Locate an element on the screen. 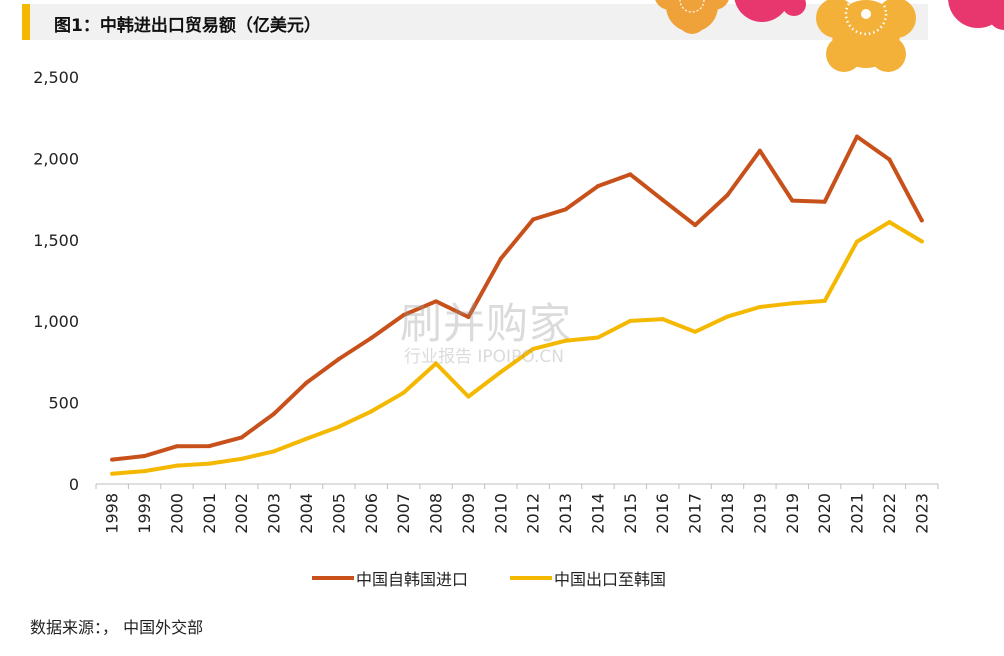 The height and width of the screenshot is (656, 1004). legend-label-export: 中国出口至韩国 is located at coordinates (610, 579).